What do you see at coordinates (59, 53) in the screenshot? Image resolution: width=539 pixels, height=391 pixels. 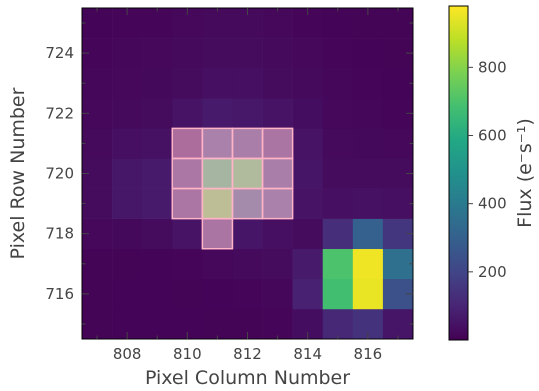 I see `y-tick-label: 724` at bounding box center [59, 53].